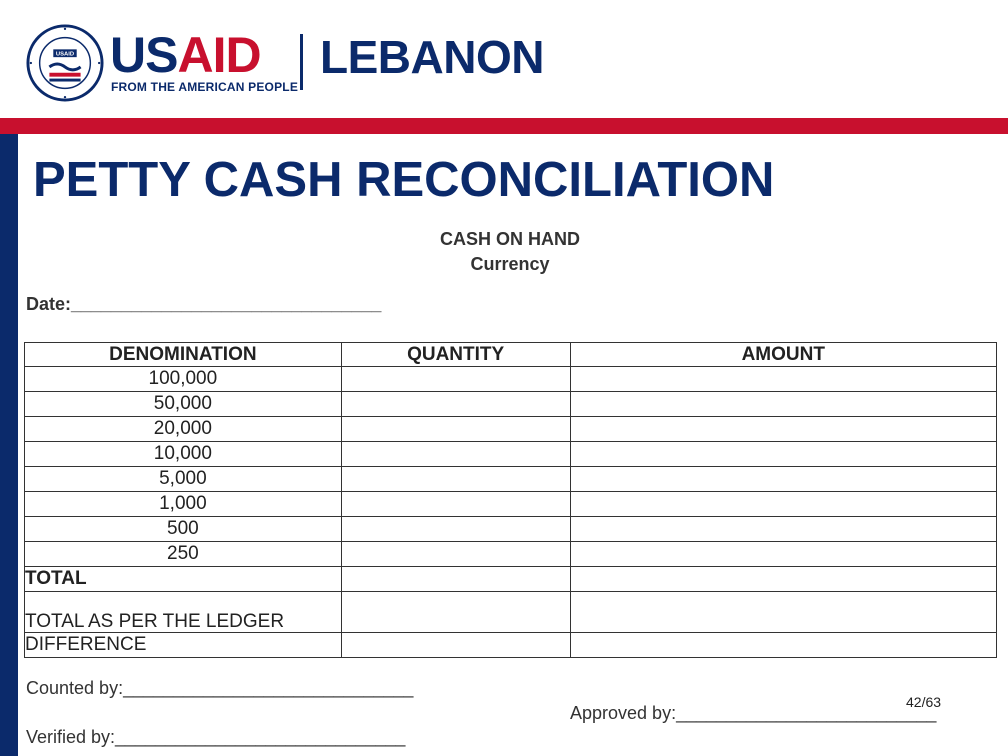 Image resolution: width=1008 pixels, height=756 pixels. Describe the element at coordinates (65, 63) in the screenshot. I see `usaid-seal-icon: USAID` at that location.